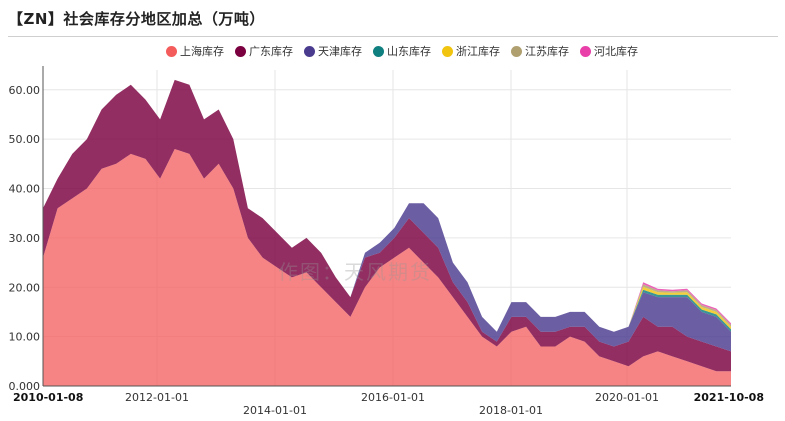  What do you see at coordinates (275, 410) in the screenshot?
I see `x-tick-label: 2014-01-01` at bounding box center [275, 410].